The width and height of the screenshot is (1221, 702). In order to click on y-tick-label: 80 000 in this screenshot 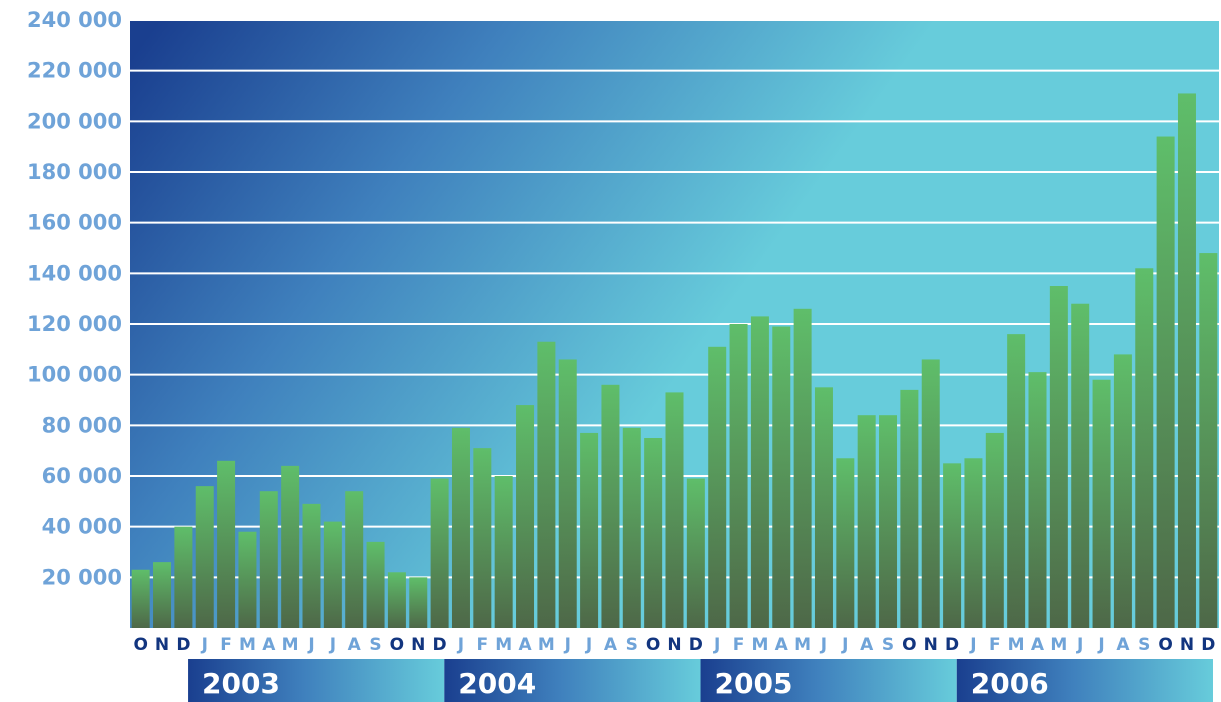, I will do `click(82, 425)`.